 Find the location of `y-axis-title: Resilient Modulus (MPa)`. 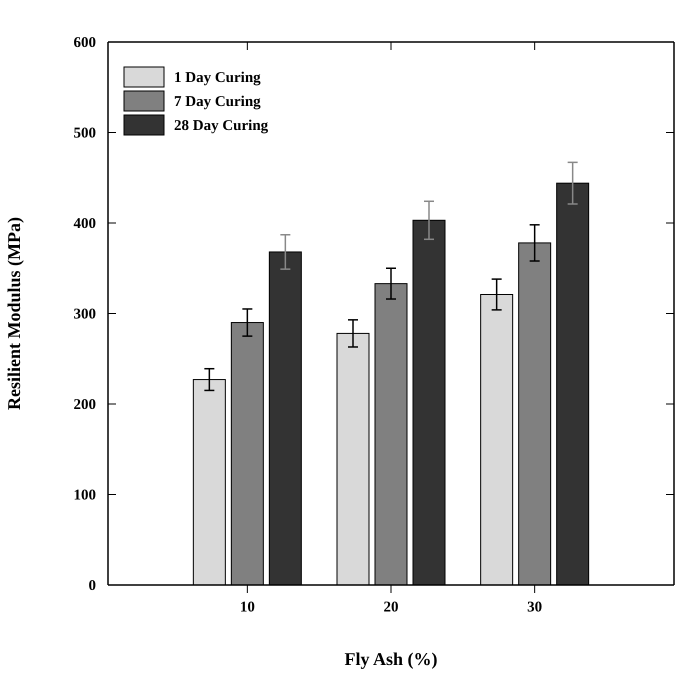

y-axis-title: Resilient Modulus (MPa) is located at coordinates (14, 313).